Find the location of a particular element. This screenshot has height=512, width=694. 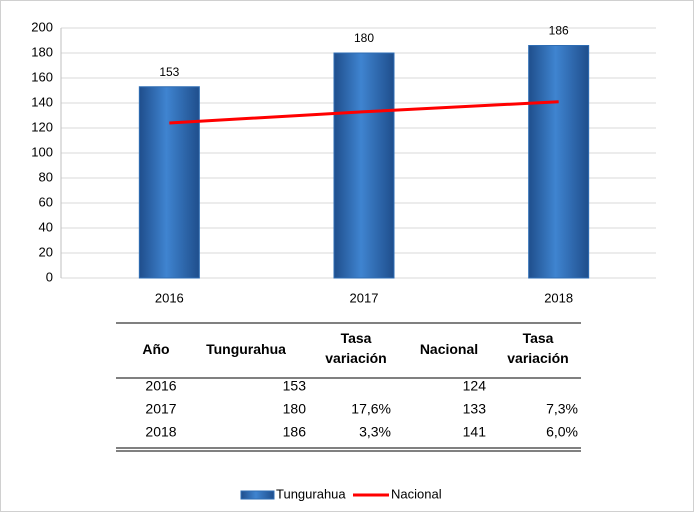

legend-swatch is located at coordinates (257, 495).